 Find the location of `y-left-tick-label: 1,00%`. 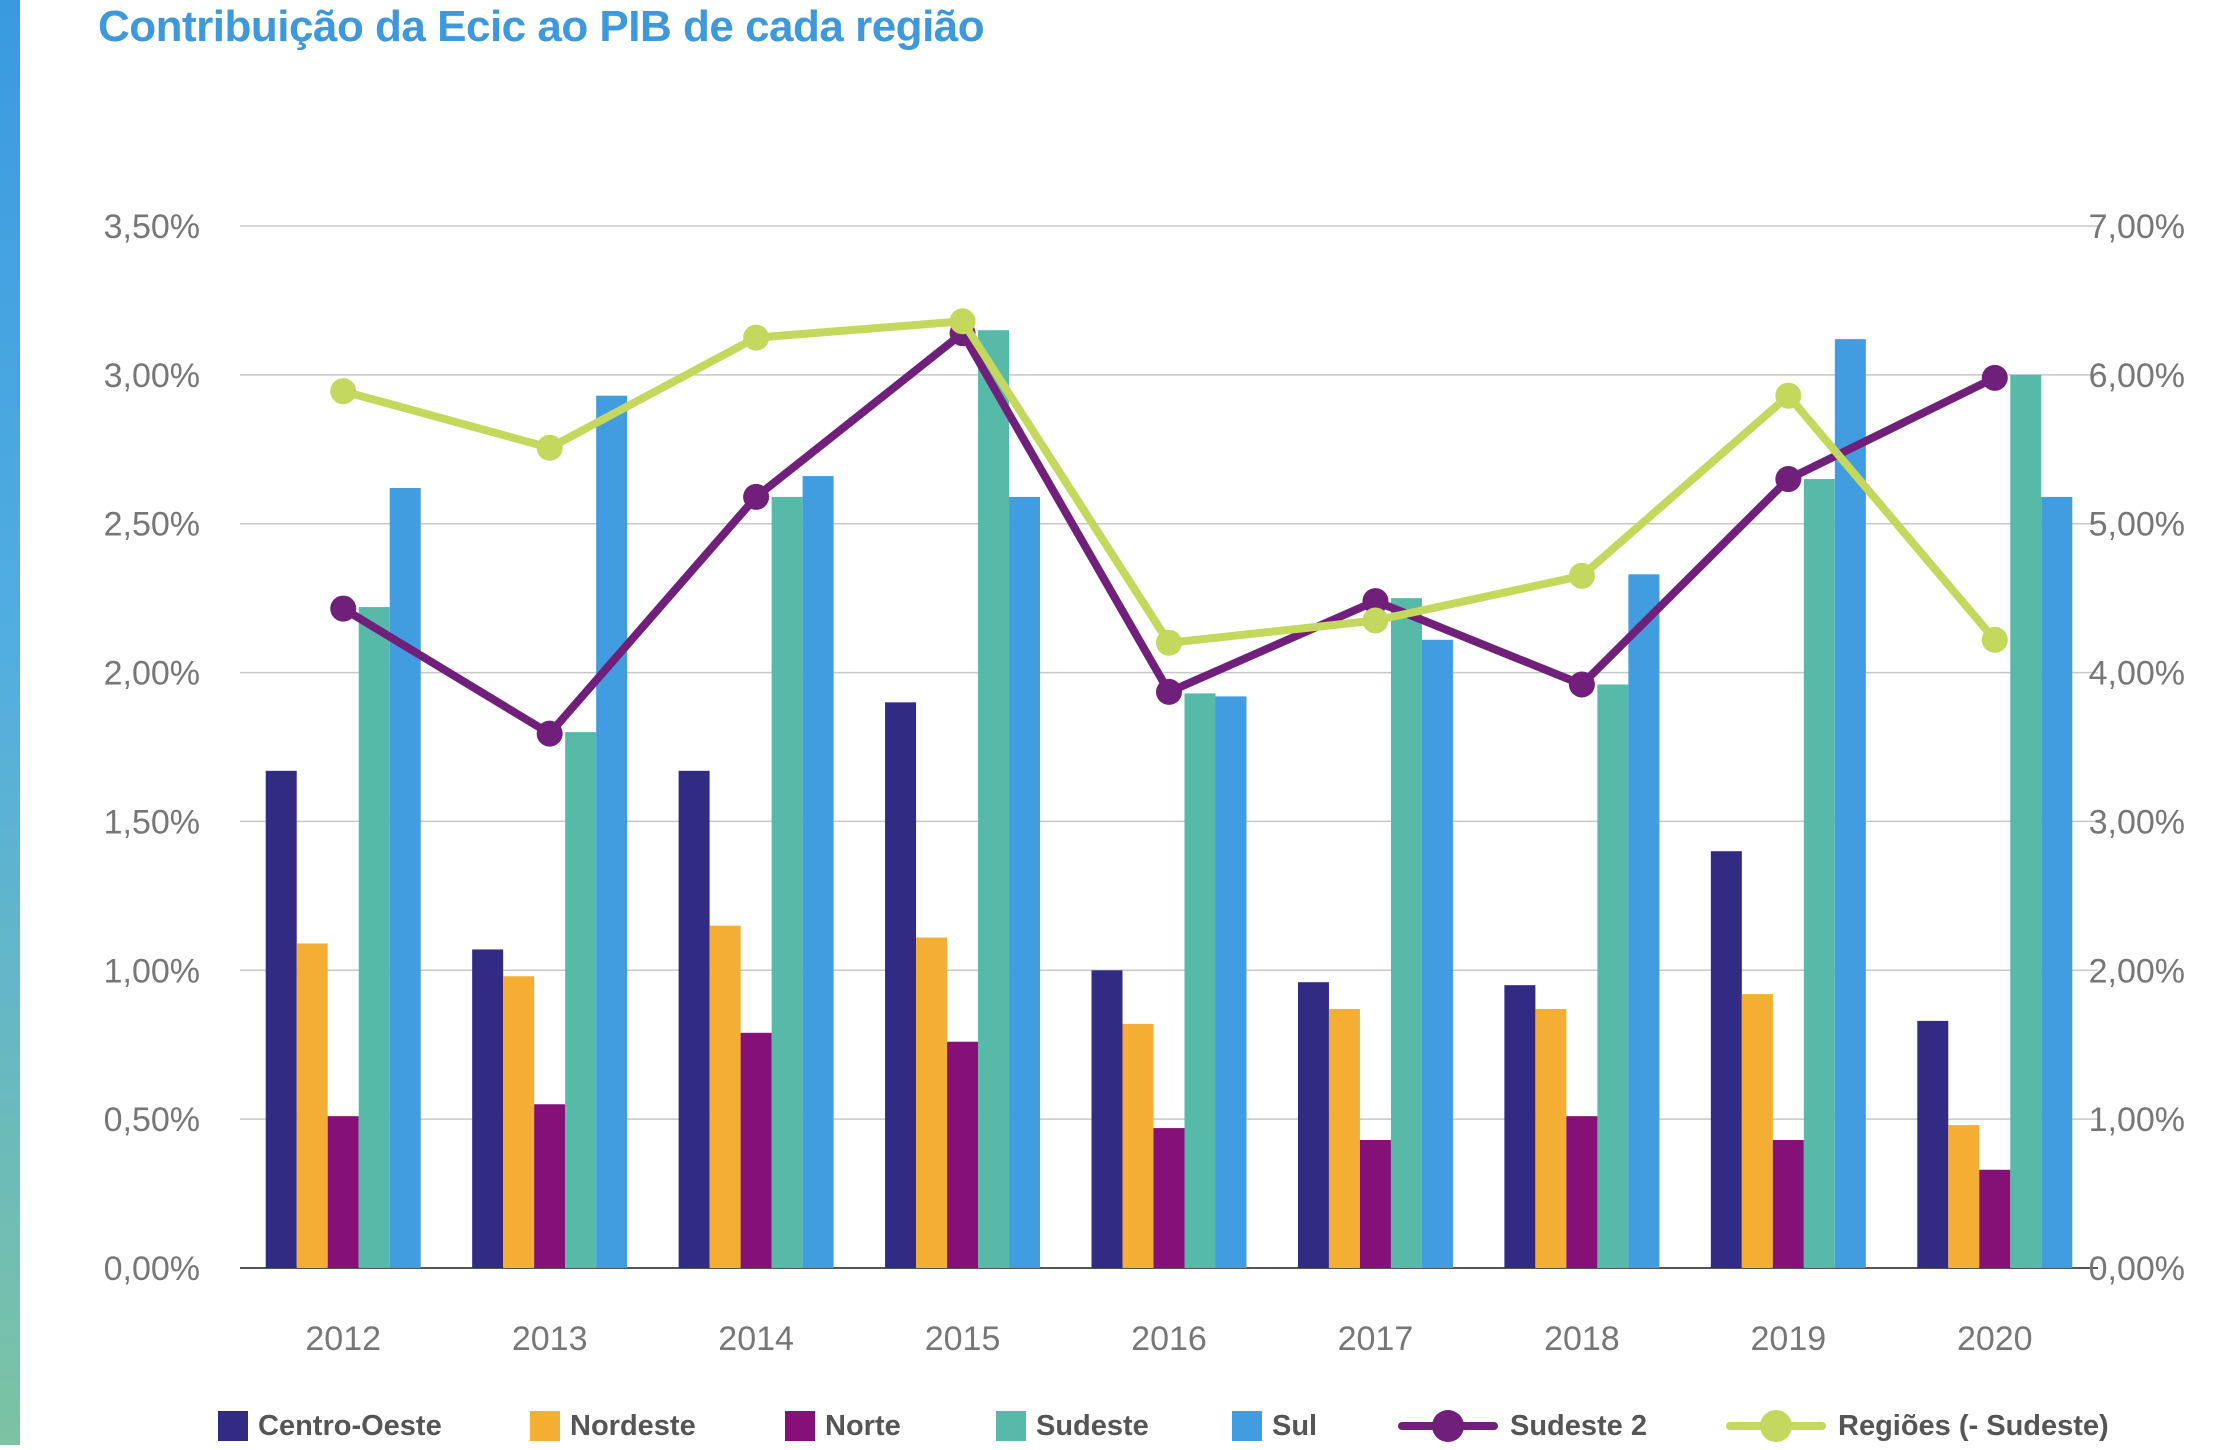

y-left-tick-label: 1,00% is located at coordinates (152, 971).